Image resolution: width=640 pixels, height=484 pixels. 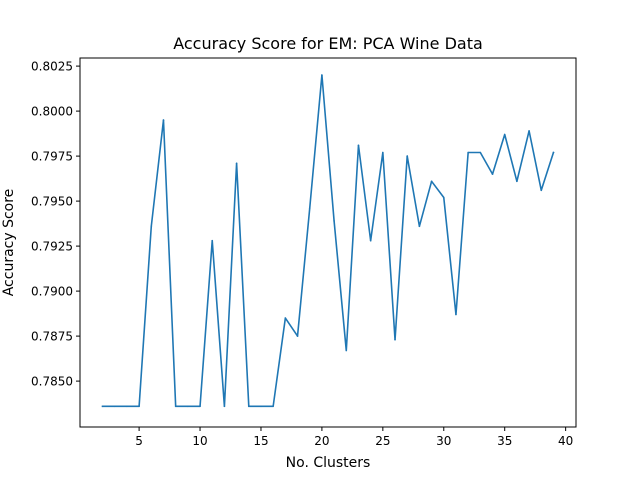 I want to click on x-tick-label: 40, so click(x=565, y=441).